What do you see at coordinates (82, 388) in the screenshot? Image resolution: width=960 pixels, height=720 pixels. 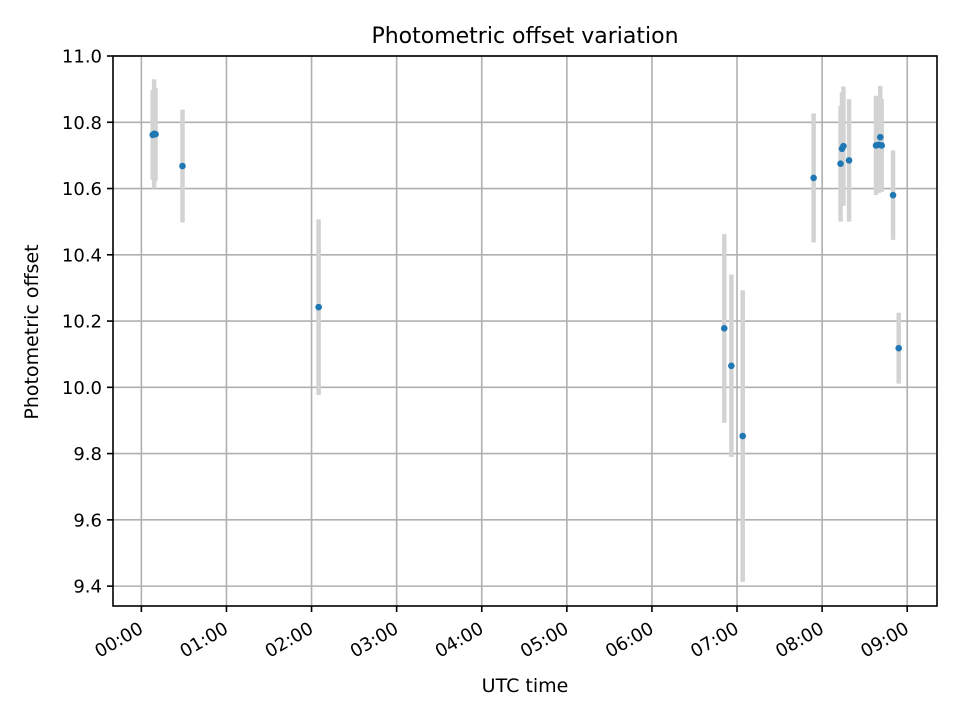 I see `y-tick-label: 10.0` at bounding box center [82, 388].